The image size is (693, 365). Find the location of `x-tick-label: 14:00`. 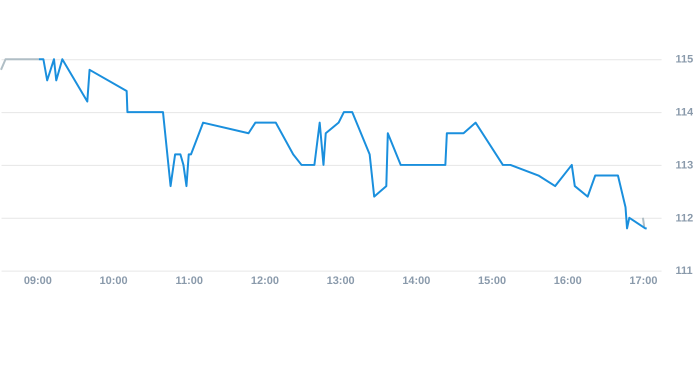

x-tick-label: 14:00 is located at coordinates (416, 281).